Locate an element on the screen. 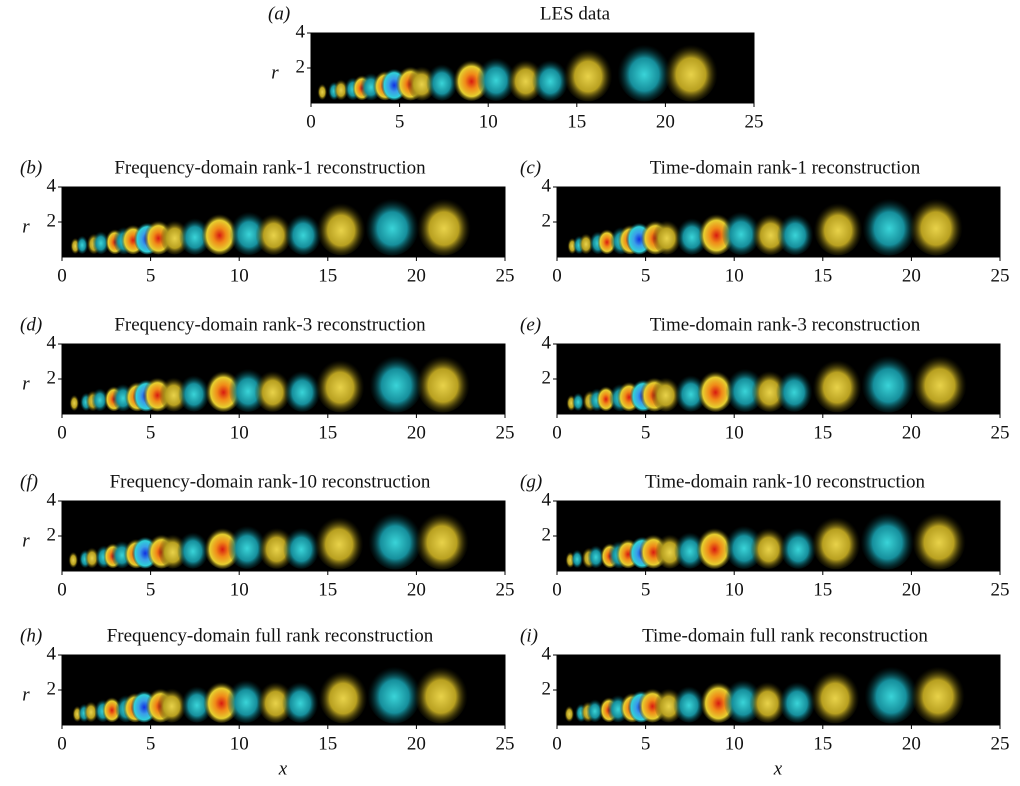  x-axis-label: x is located at coordinates (778, 768).